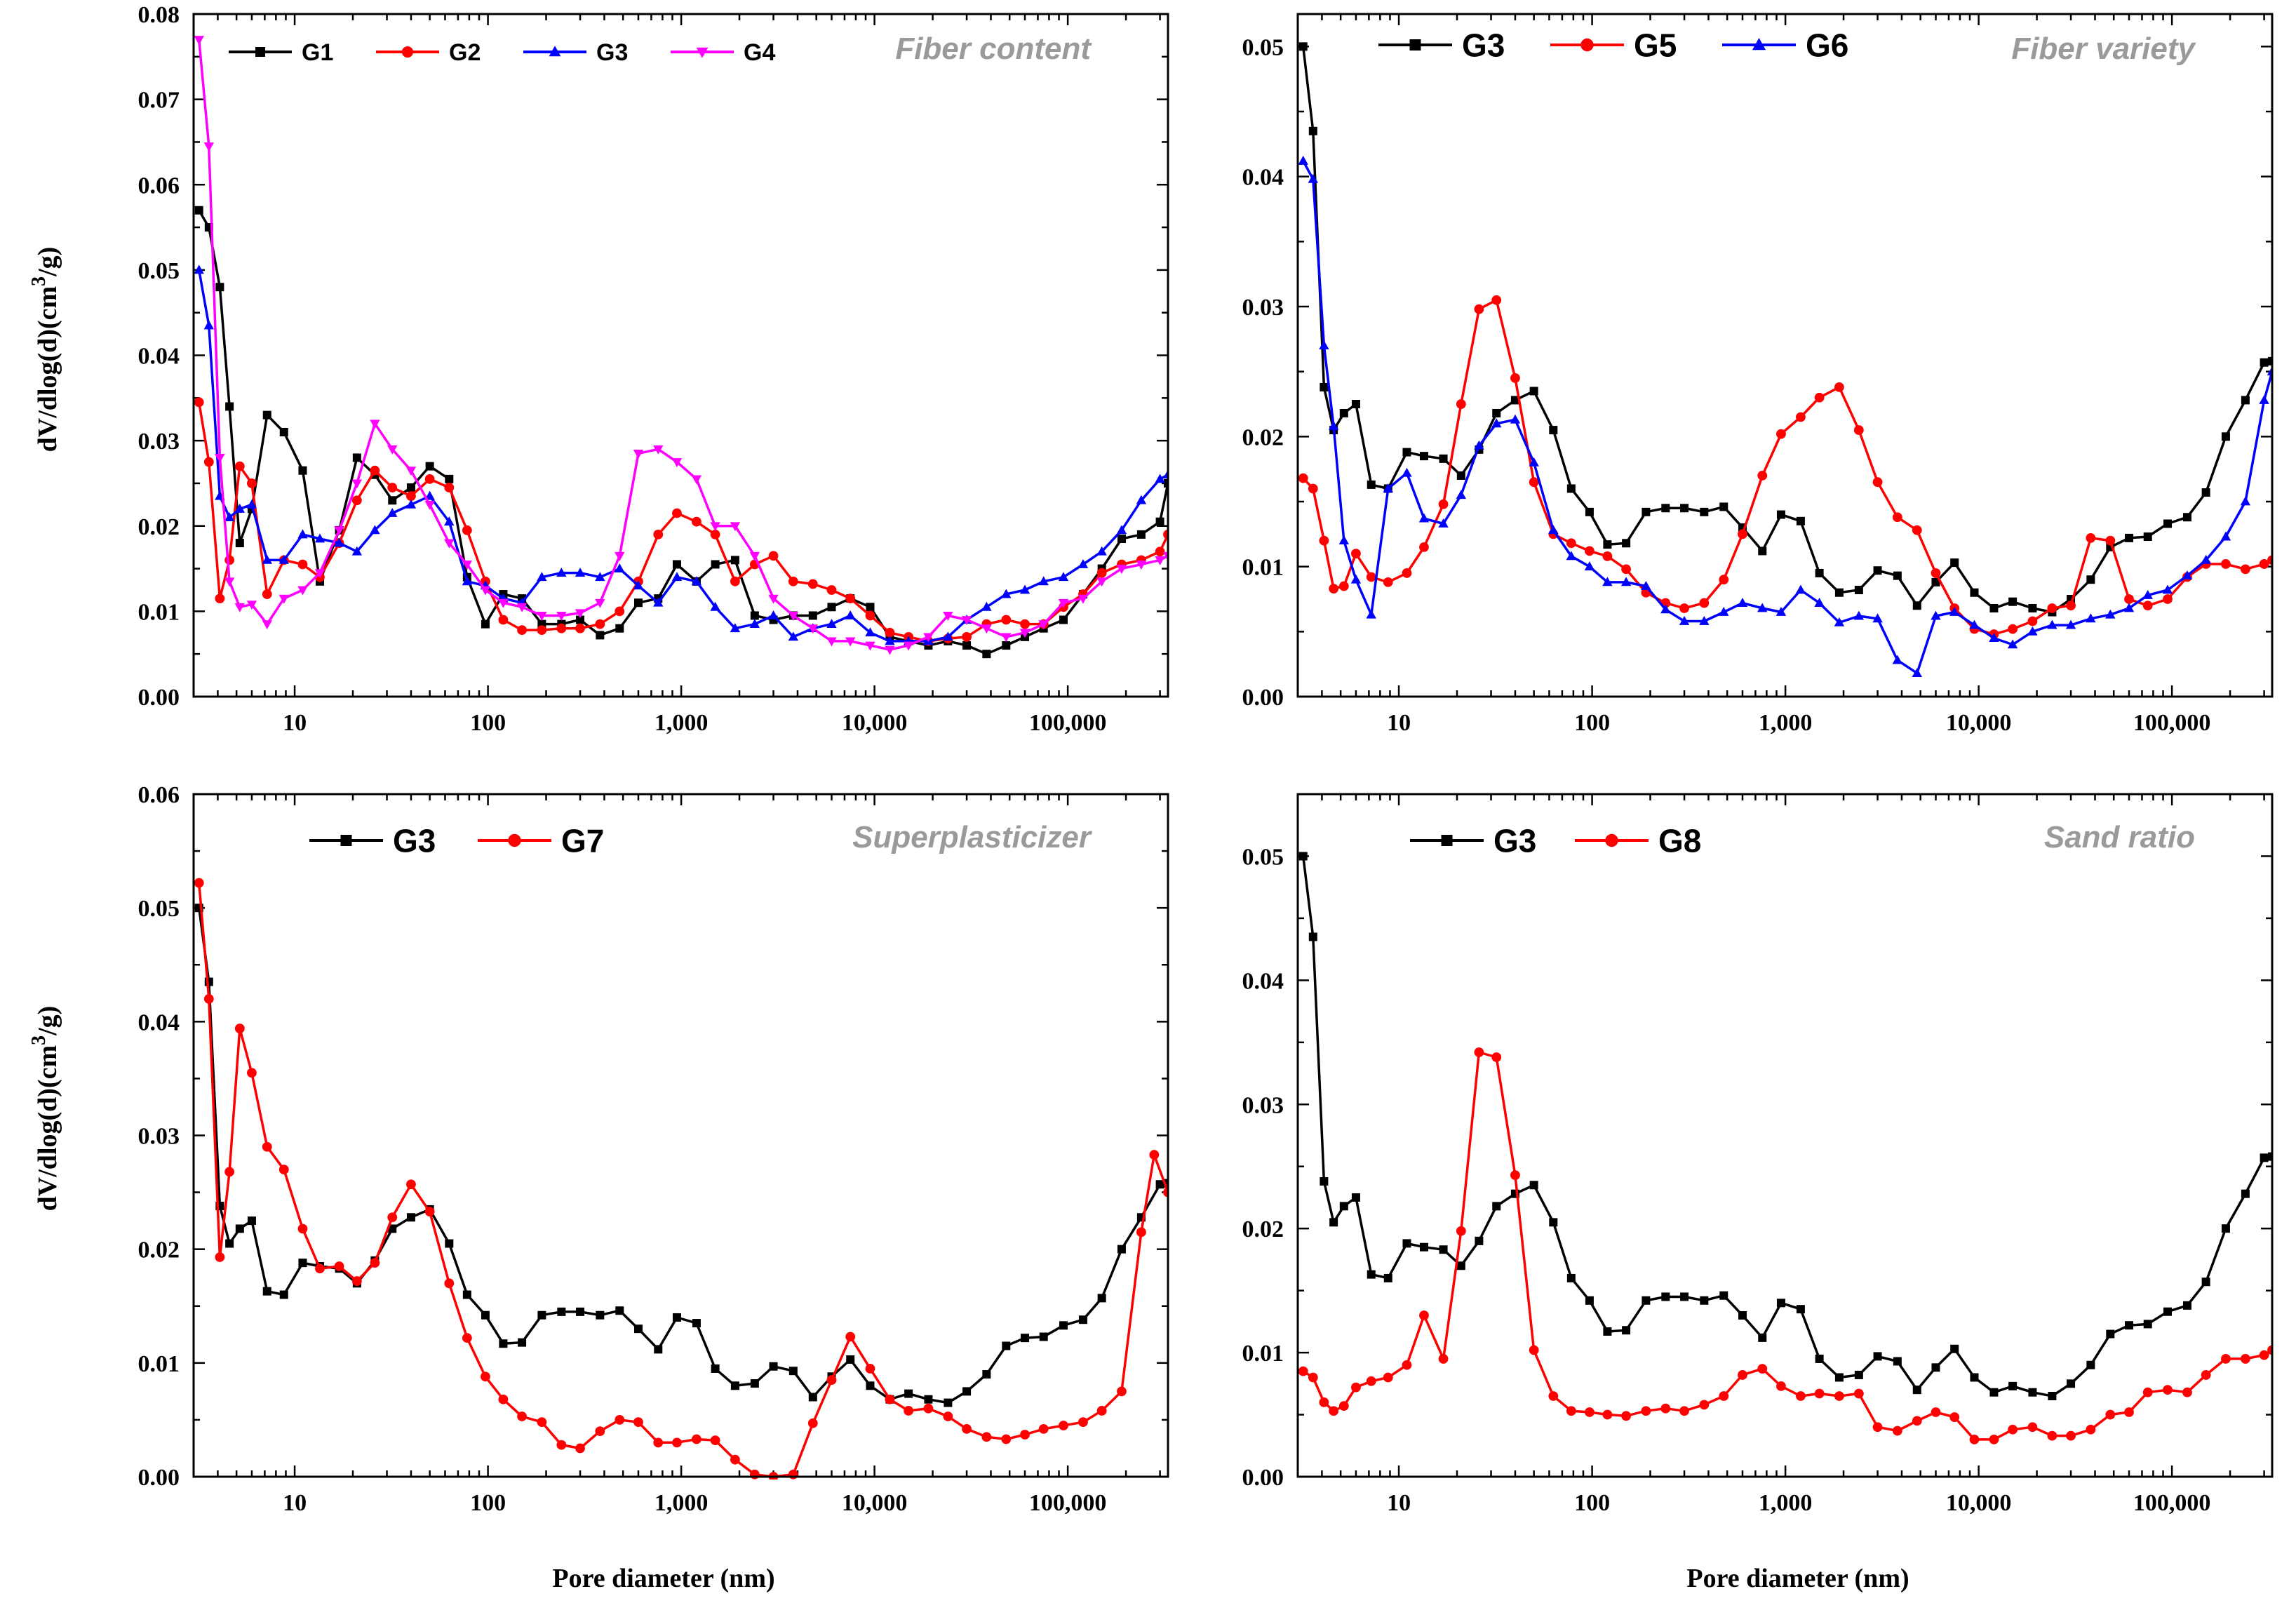  Describe the element at coordinates (1555, 841) in the screenshot. I see `legend: G3 G8` at that location.